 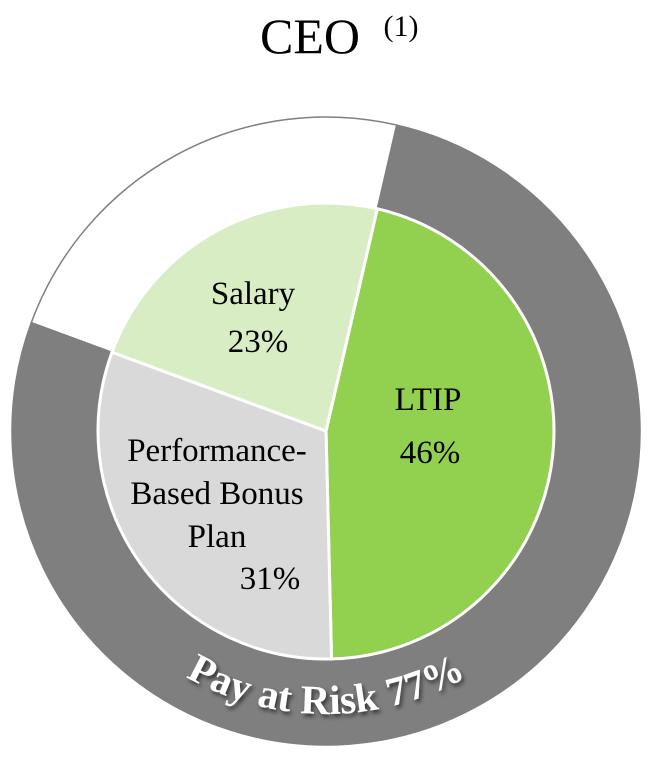 I want to click on value-label: 46%, so click(x=430, y=453).